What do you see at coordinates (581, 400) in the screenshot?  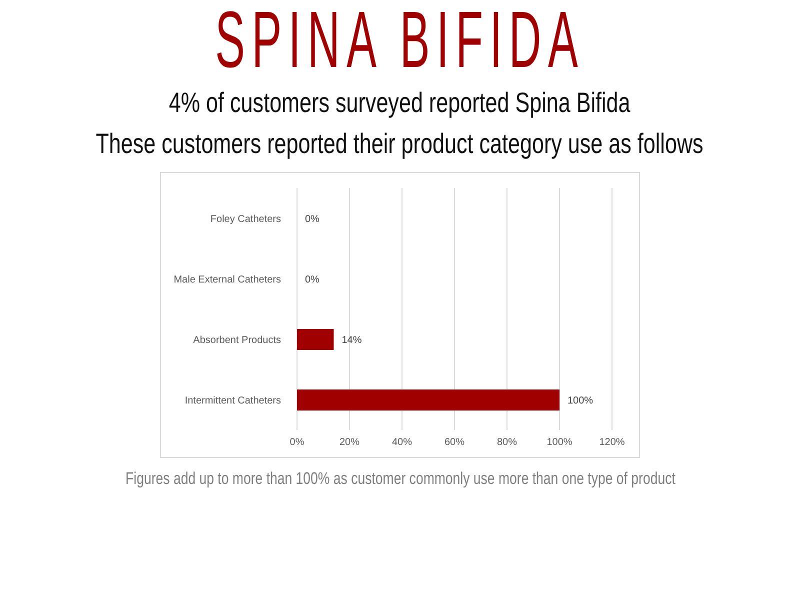 I see `data-label: 100%` at bounding box center [581, 400].